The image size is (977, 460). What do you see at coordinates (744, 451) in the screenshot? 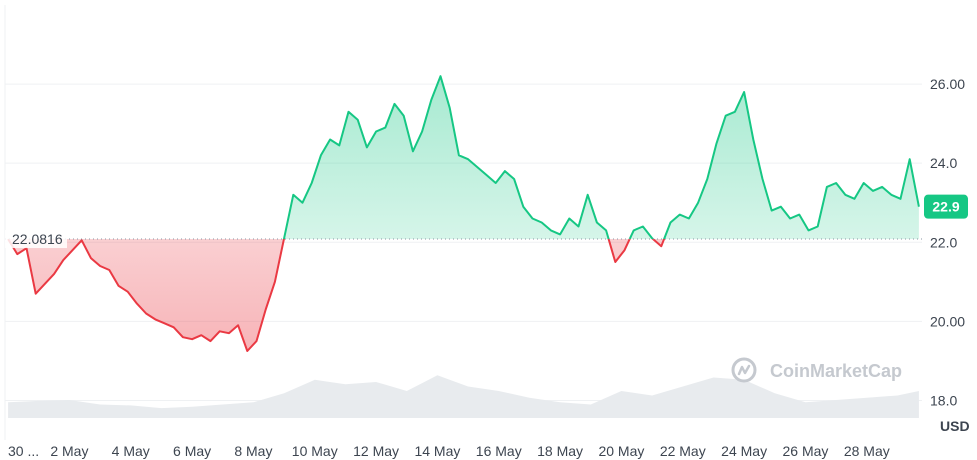
I see `x-tick-label: 24 May` at bounding box center [744, 451].